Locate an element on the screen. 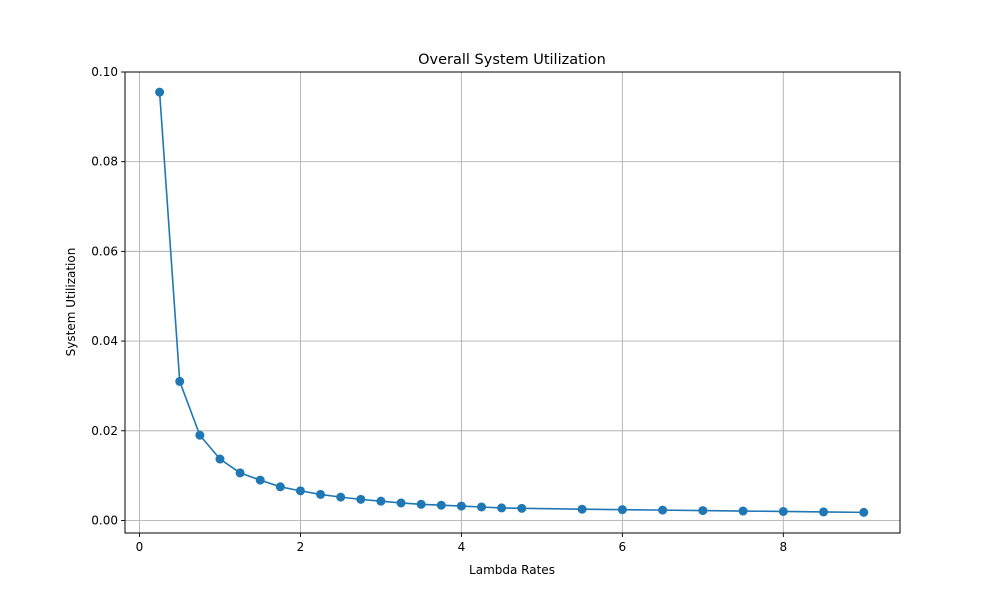 Image resolution: width=1000 pixels, height=600 pixels. x-axis-title: Lambda Rates is located at coordinates (512, 570).